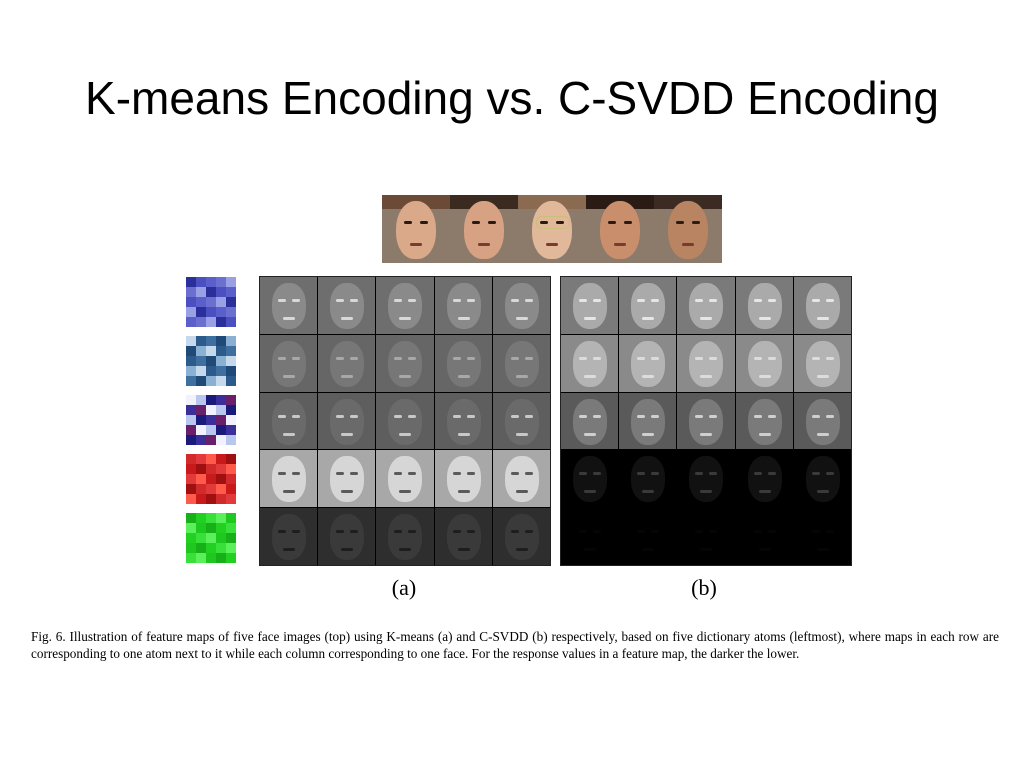  What do you see at coordinates (648, 363) in the screenshot?
I see `csvdd-map-r2-c2` at bounding box center [648, 363].